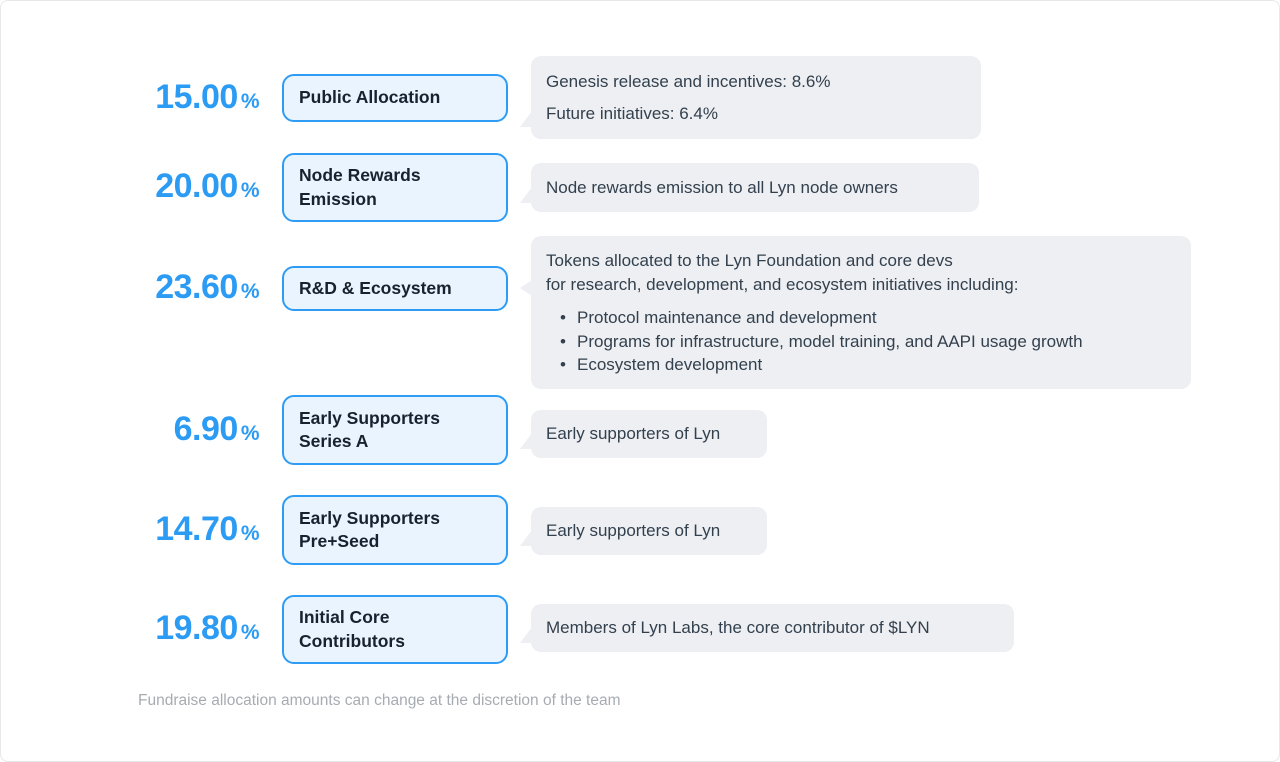  I want to click on allocation-label-chip: Public Allocation, so click(395, 98).